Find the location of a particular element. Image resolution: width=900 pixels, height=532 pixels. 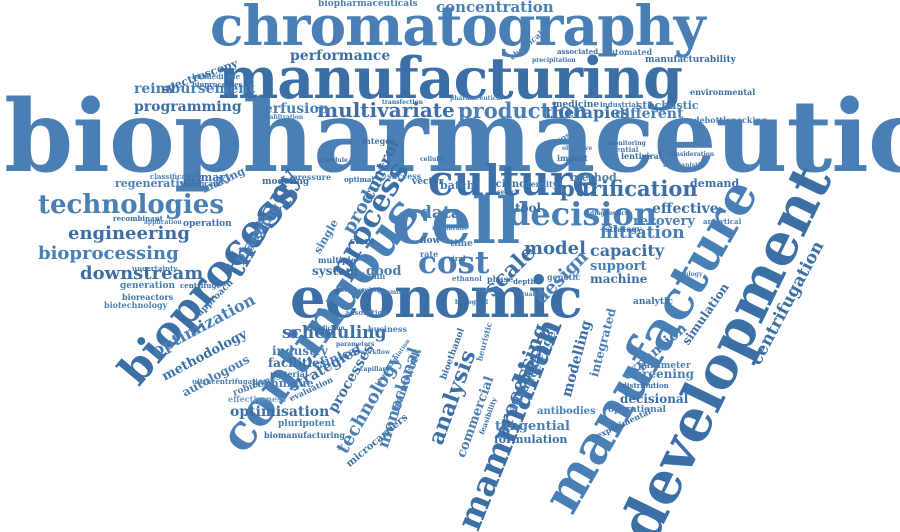

word: raman is located at coordinates (489, 290).